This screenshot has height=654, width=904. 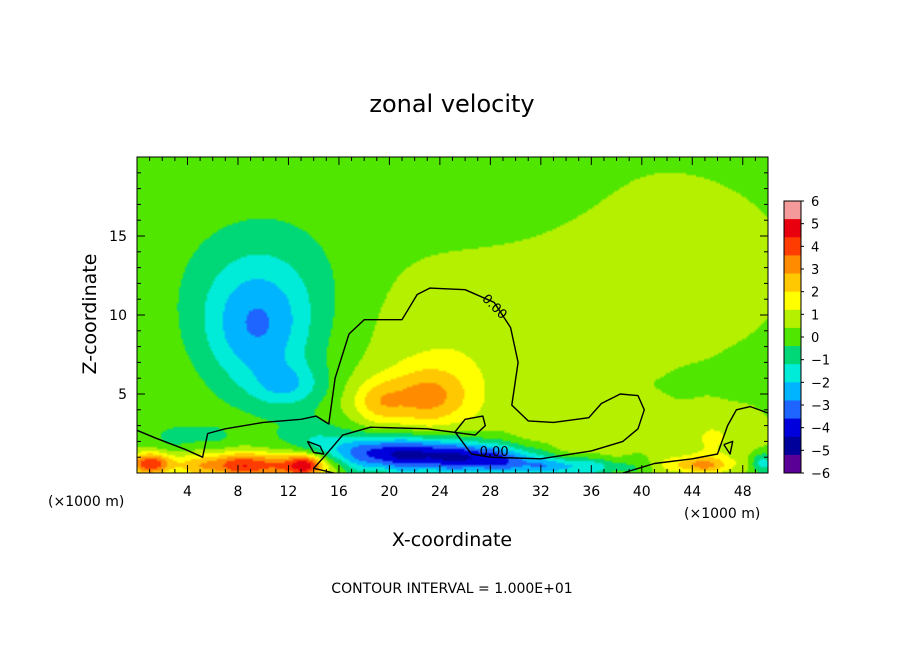 What do you see at coordinates (467, 492) in the screenshot?
I see `x-tick-labels: 4 8 12 16 20 24 28 32 36 40 44 48` at bounding box center [467, 492].